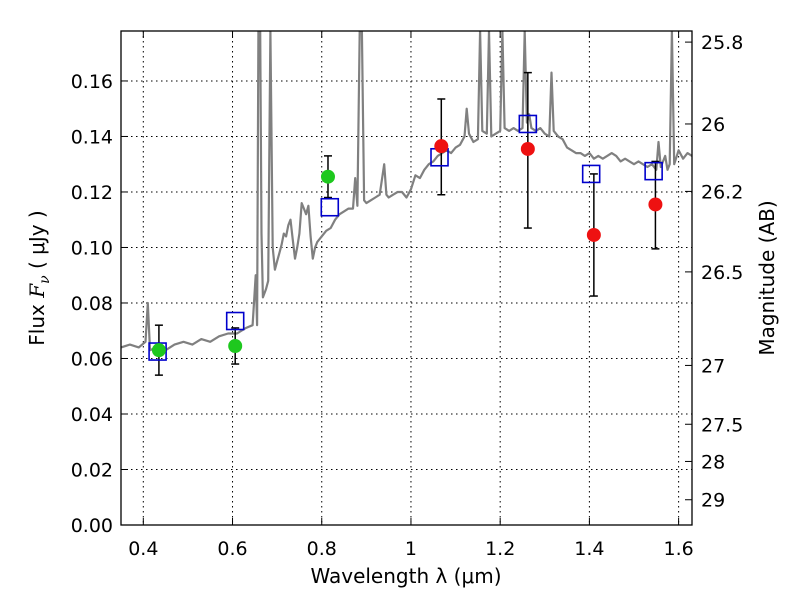 The width and height of the screenshot is (800, 604). What do you see at coordinates (45, 279) in the screenshot?
I see `y-axis-label-subscript: ν` at bounding box center [45, 279].